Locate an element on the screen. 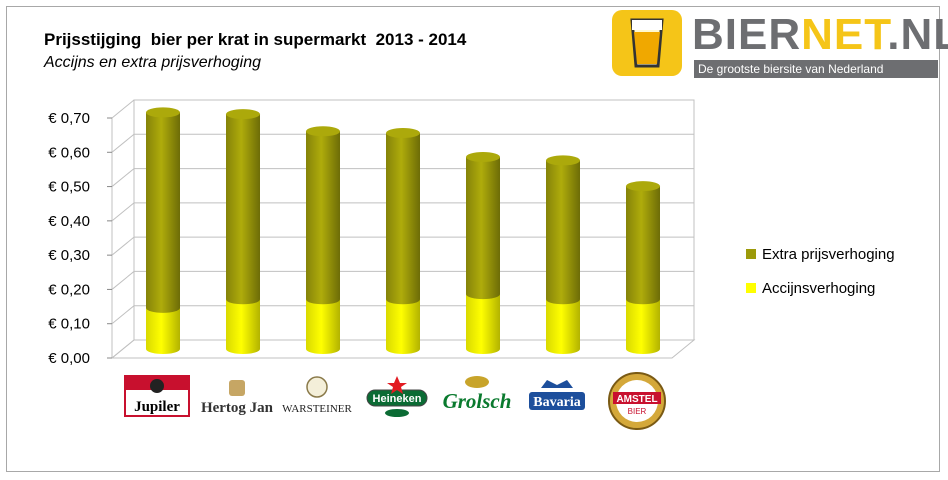 This screenshot has height=480, width=948. grolsch-logo: Grolsch is located at coordinates (477, 394).